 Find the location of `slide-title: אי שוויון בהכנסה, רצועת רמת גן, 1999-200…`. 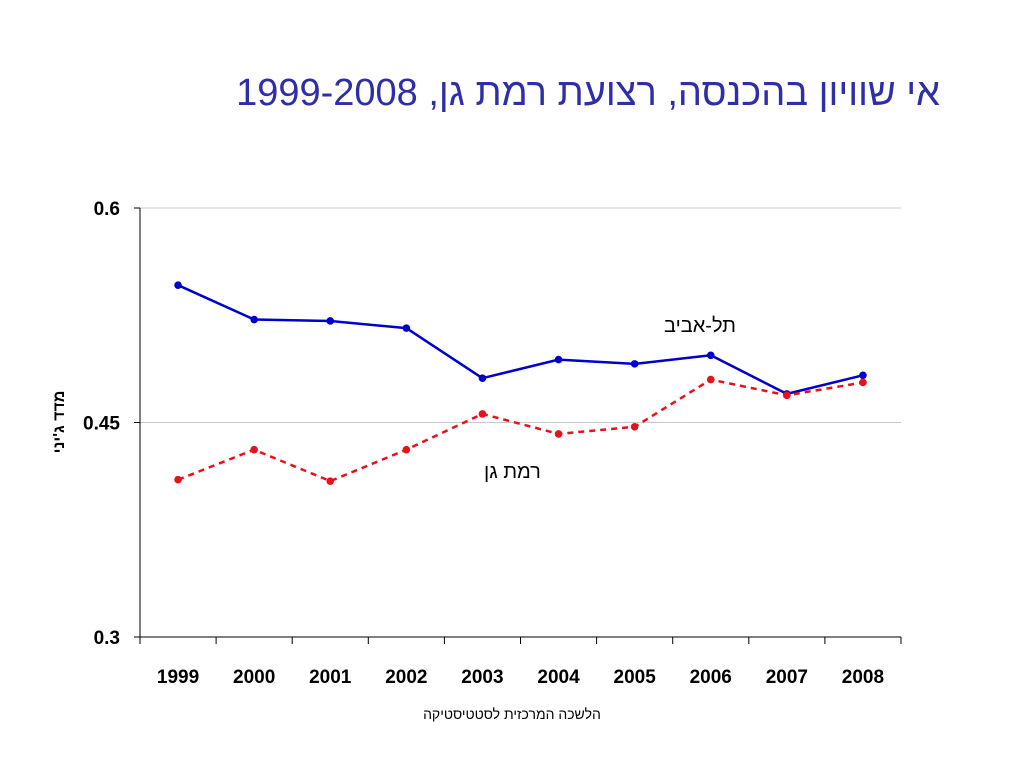

slide-title: אי שוויון בהכנסה, רצועת רמת גן, 1999-200… is located at coordinates (588, 93).